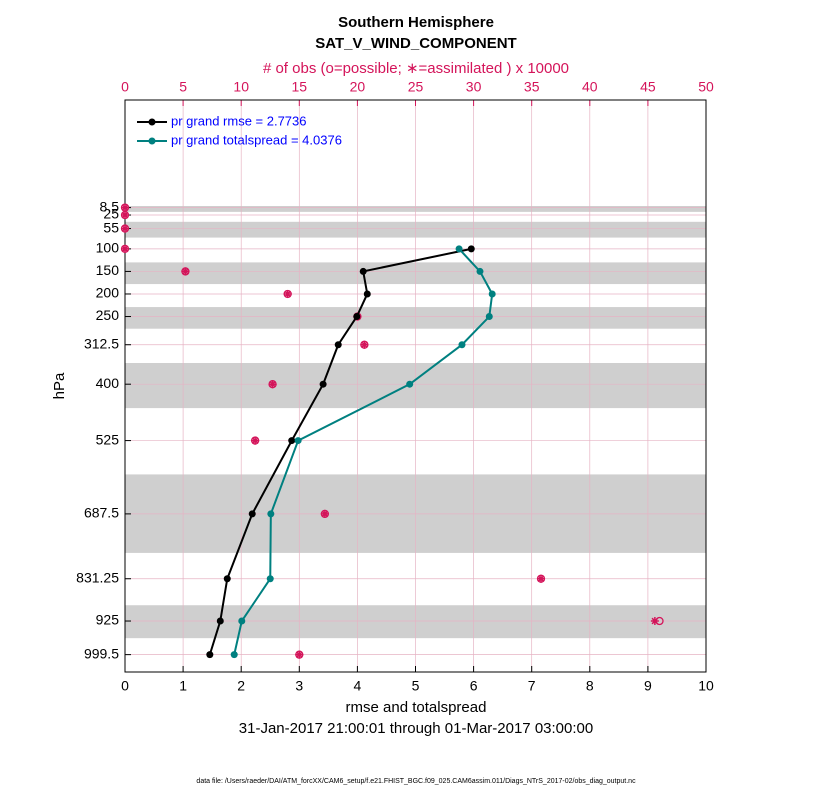 The width and height of the screenshot is (830, 805). Describe the element at coordinates (532, 87) in the screenshot. I see `x2-tick-label: 35` at that location.